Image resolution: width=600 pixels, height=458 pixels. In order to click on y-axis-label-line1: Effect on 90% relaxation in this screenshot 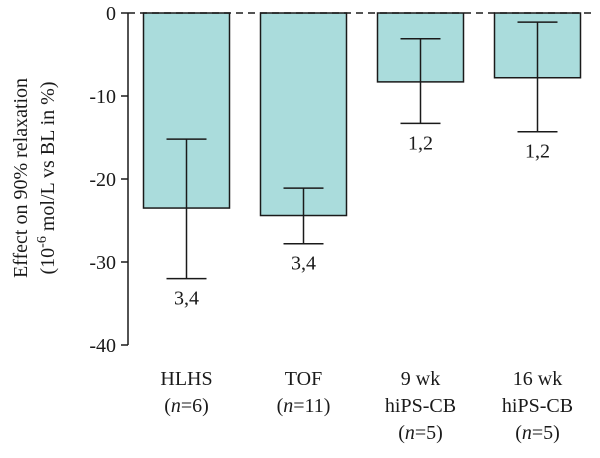, I will do `click(21, 178)`.